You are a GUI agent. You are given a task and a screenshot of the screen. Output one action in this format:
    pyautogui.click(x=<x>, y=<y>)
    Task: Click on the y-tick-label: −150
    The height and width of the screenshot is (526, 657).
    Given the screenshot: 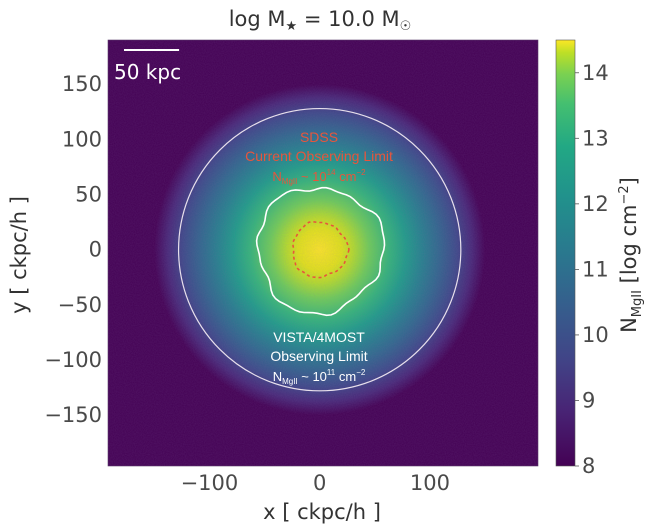 What is the action you would take?
    pyautogui.click(x=73, y=415)
    